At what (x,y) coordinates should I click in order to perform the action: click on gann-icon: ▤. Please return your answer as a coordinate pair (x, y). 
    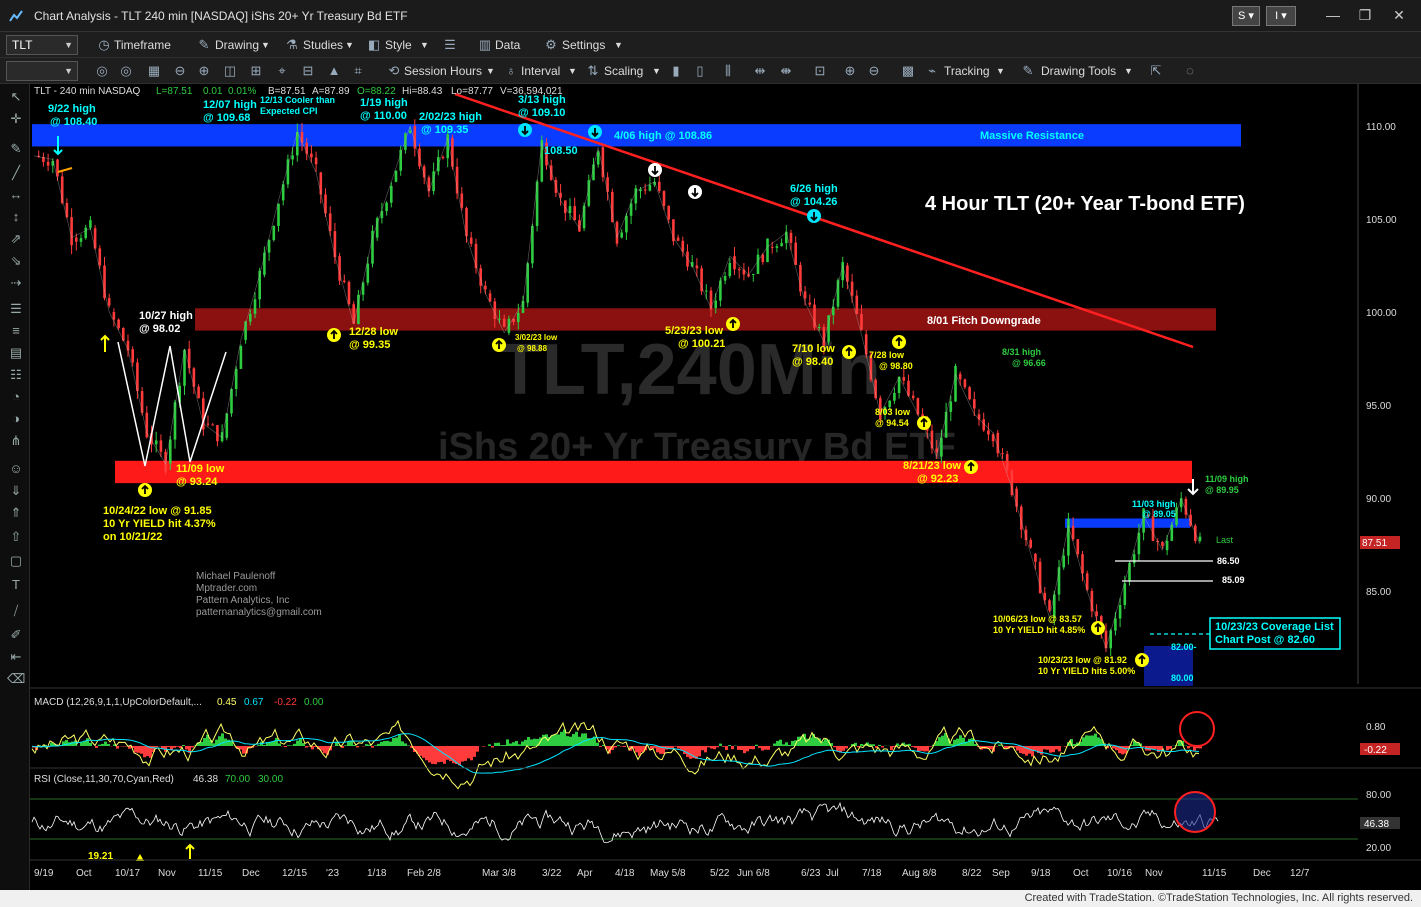
    Looking at the image, I should click on (16, 352).